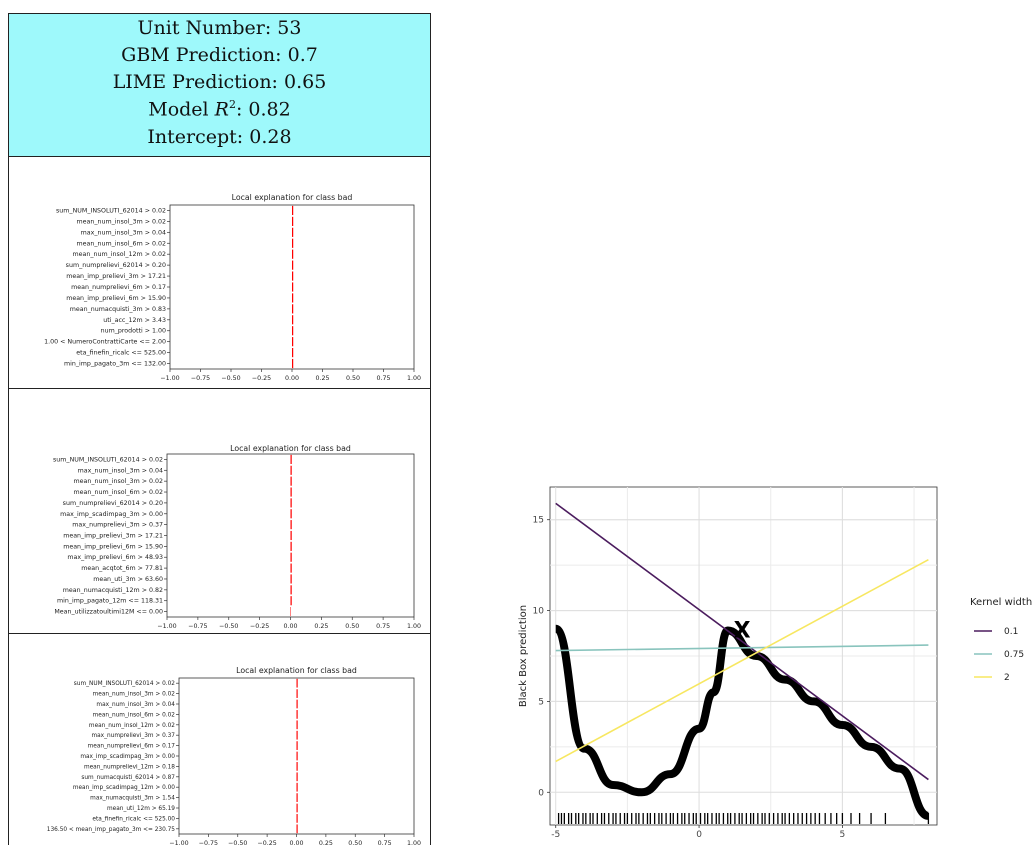 Image resolution: width=1033 pixels, height=849 pixels. What do you see at coordinates (116, 265) in the screenshot?
I see `feature-label: sum_numprelievi_62014 > 0.20` at bounding box center [116, 265].